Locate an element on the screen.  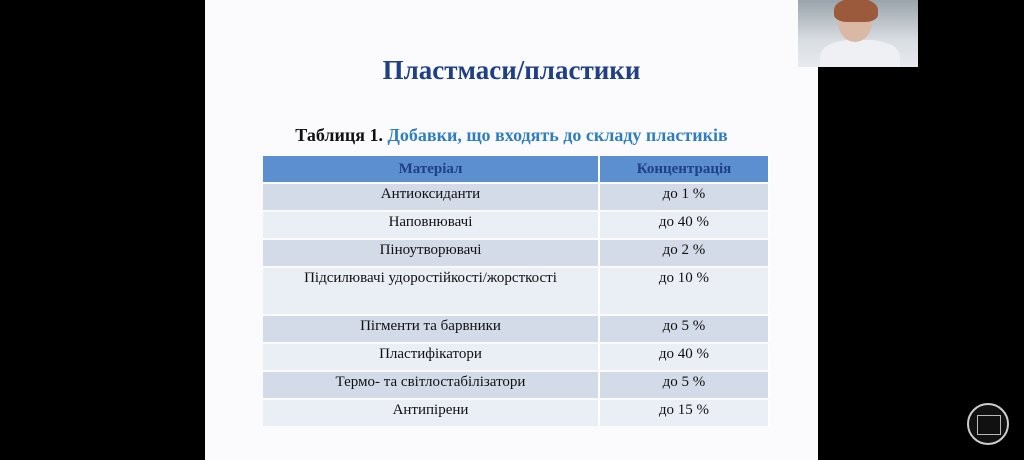
table-header-row: Матеріал Концентрація is located at coordinates (516, 169).